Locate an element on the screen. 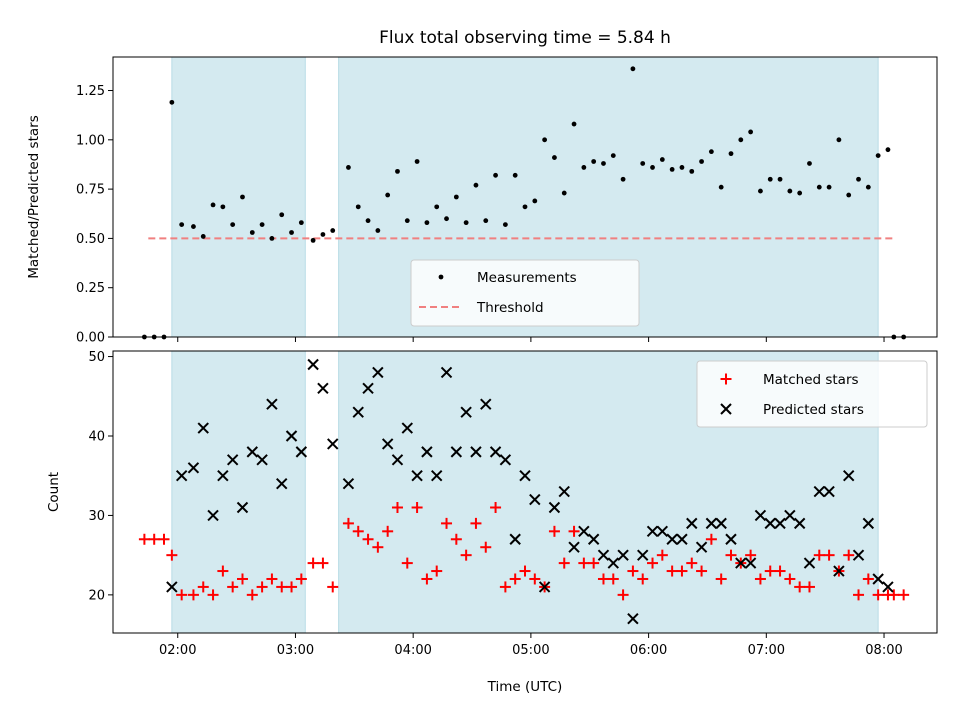  x-tick-label: 02:00 is located at coordinates (177, 650).